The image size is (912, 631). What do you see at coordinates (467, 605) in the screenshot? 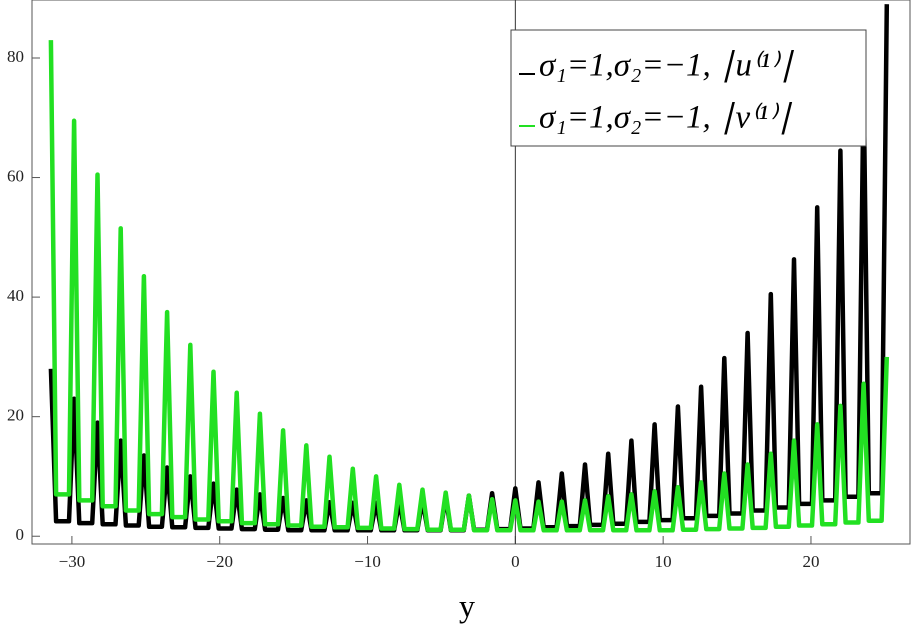
I see `x-axis-label: y` at bounding box center [467, 605].